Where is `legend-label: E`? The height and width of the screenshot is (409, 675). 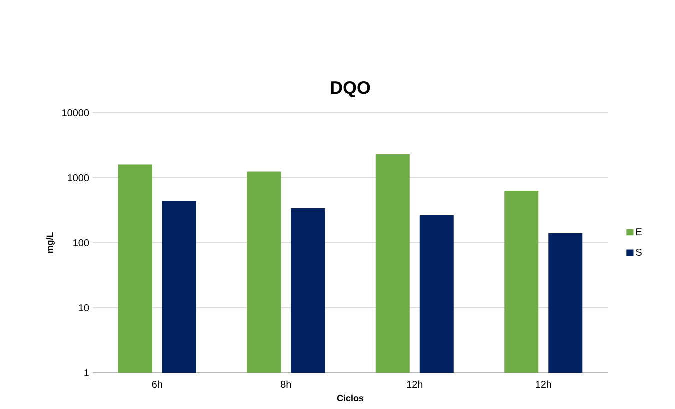 legend-label: E is located at coordinates (639, 232).